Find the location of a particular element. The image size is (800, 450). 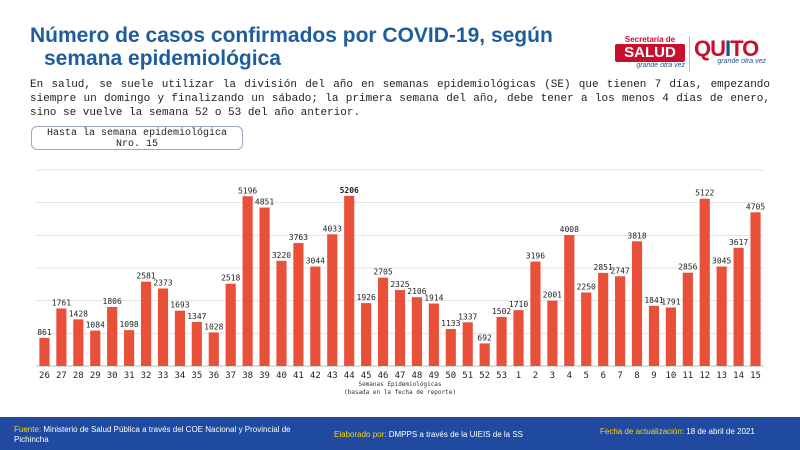

data-label: 1914 is located at coordinates (433, 297).